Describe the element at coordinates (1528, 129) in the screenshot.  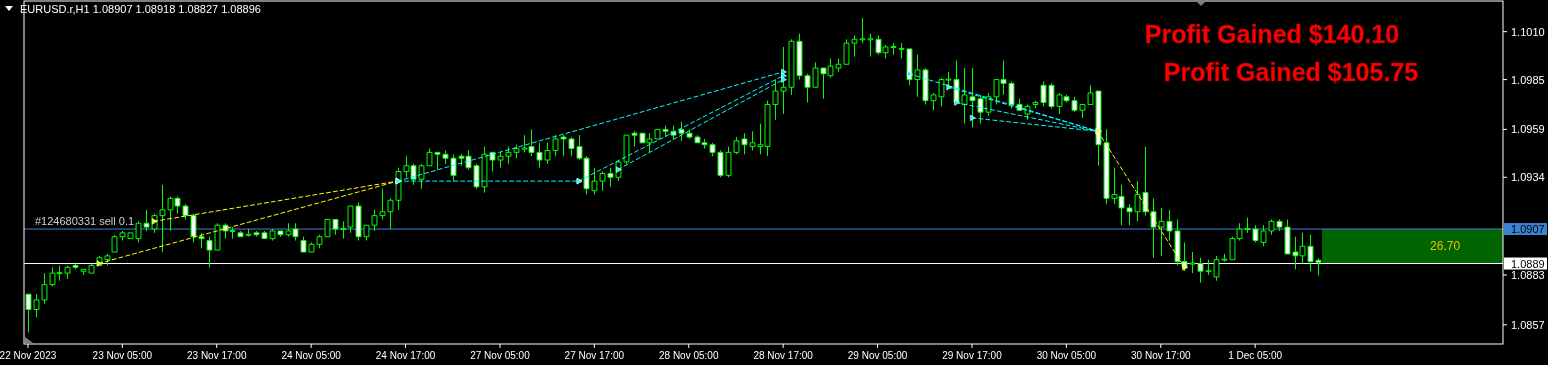
I see `y-tick-label: 1.0959` at that location.